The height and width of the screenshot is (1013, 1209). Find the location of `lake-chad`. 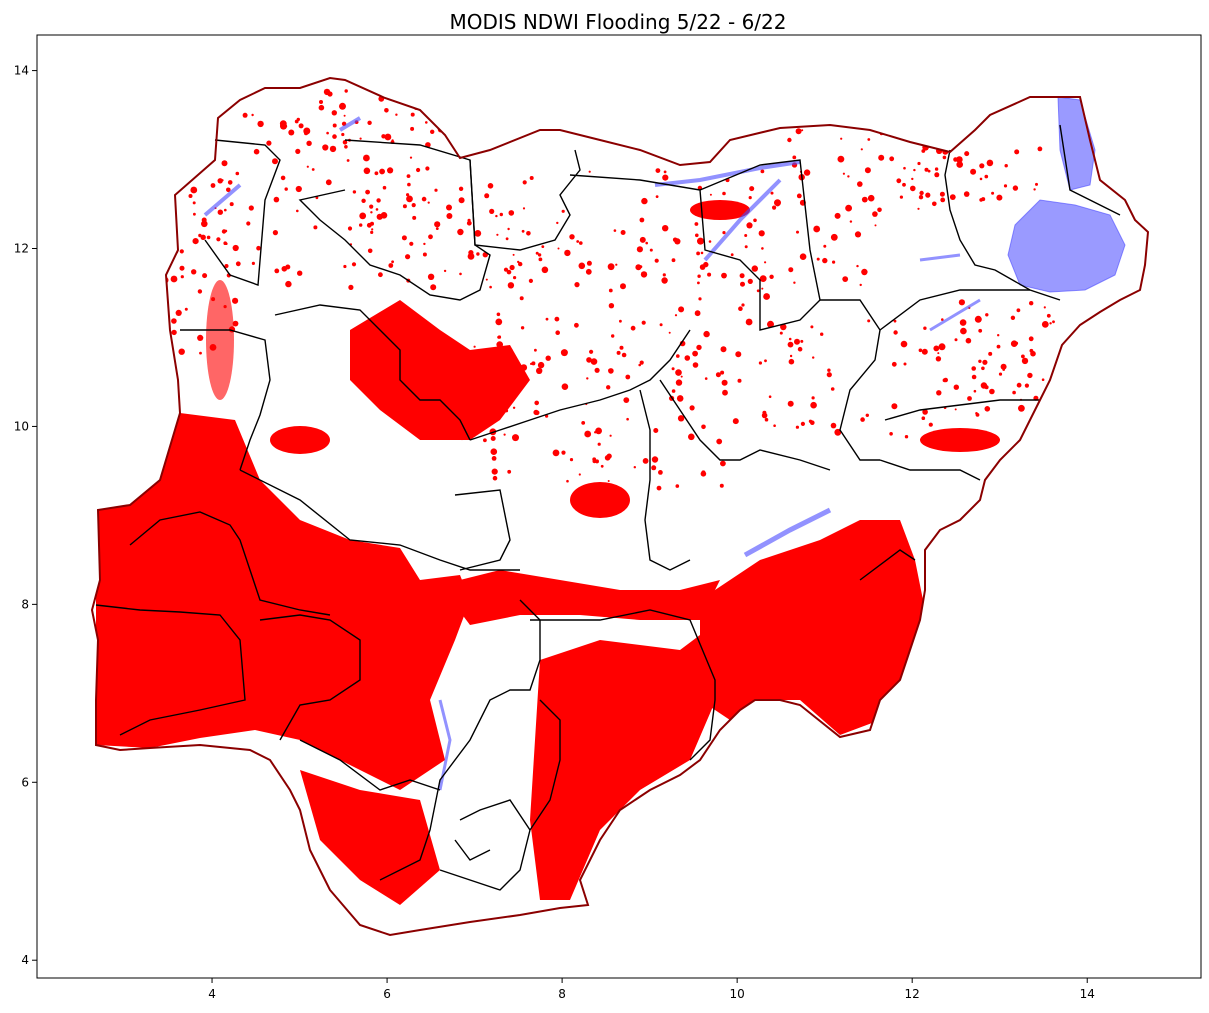

lake-chad is located at coordinates (1066, 246).